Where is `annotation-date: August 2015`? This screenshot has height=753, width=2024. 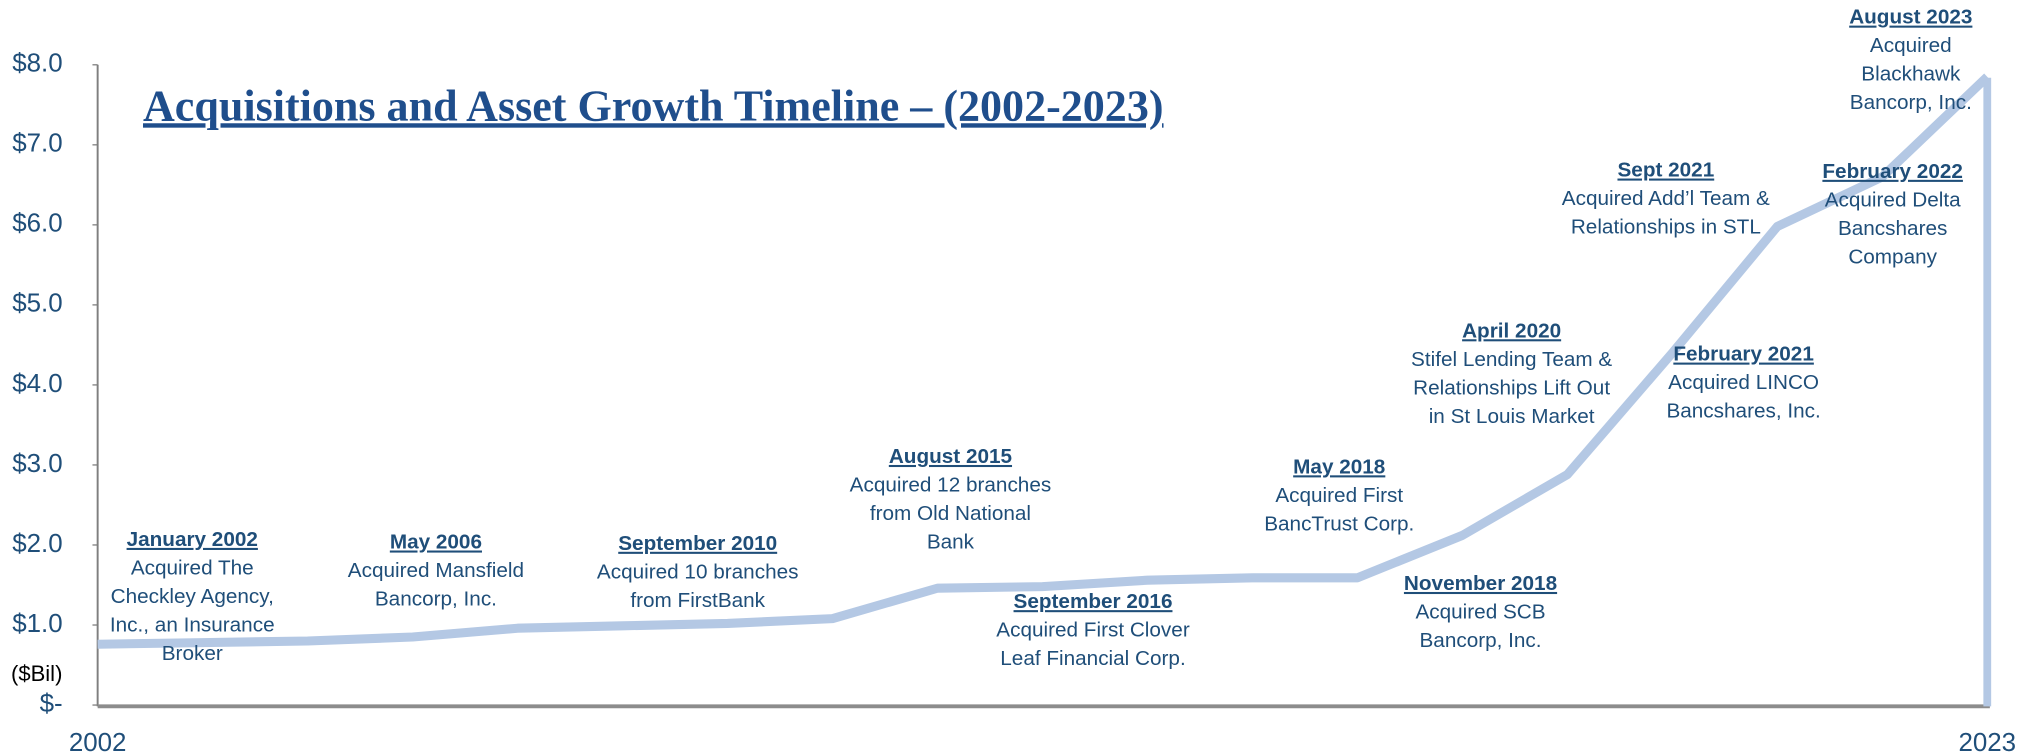 annotation-date: August 2015 is located at coordinates (950, 456).